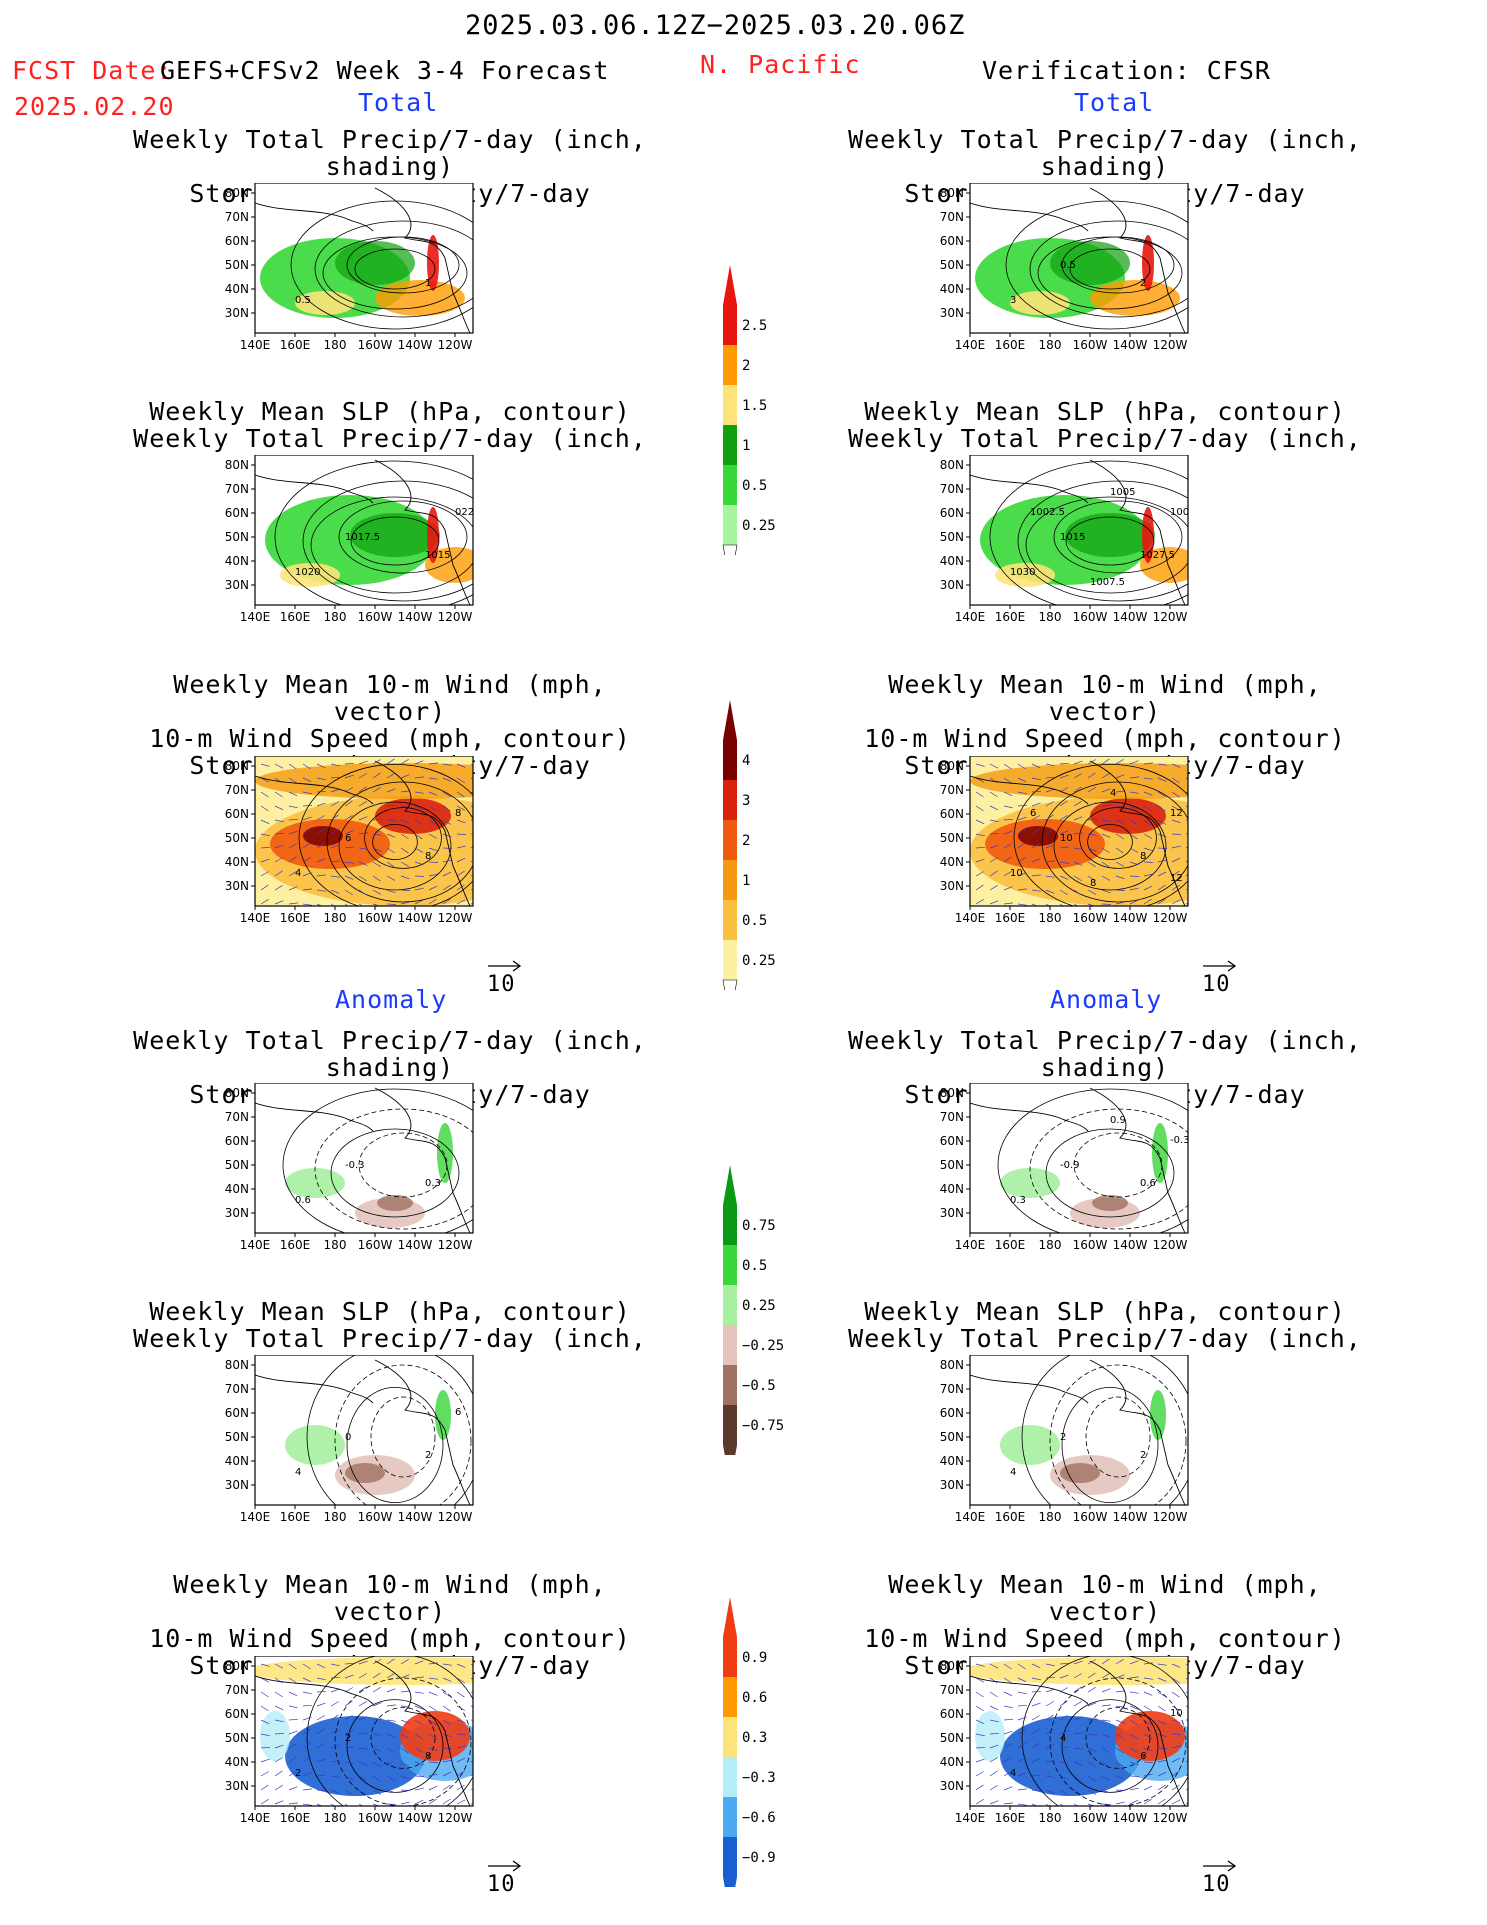  What do you see at coordinates (759, 961) in the screenshot?
I see `colorbar-level-label: 0.25` at bounding box center [759, 961].